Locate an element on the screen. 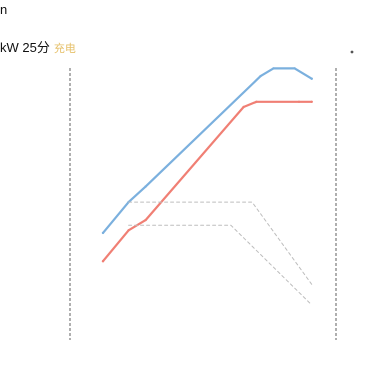 The image size is (377, 383). axis-marker-dot is located at coordinates (352, 52).